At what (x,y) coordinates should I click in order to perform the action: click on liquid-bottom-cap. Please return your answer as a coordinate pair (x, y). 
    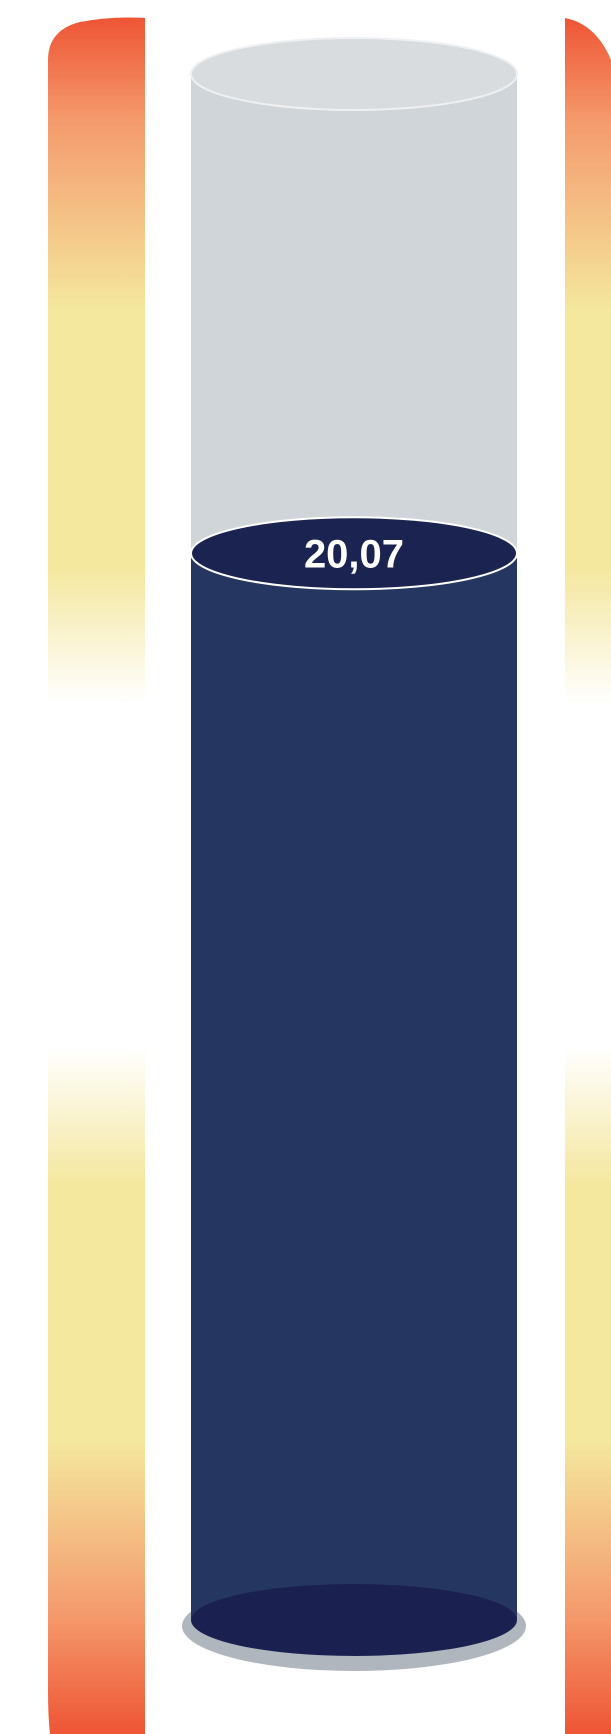
    Looking at the image, I should click on (354, 1620).